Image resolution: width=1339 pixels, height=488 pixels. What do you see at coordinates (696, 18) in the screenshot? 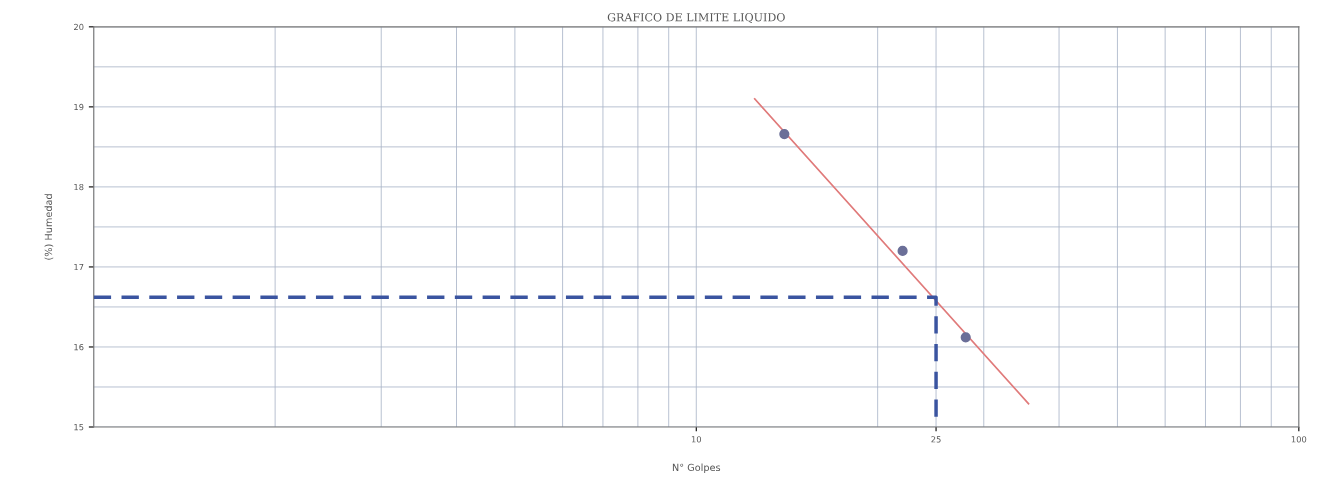
I see `chart-title: GRAFICO DE LIMITE LIQUIDO` at bounding box center [696, 18].